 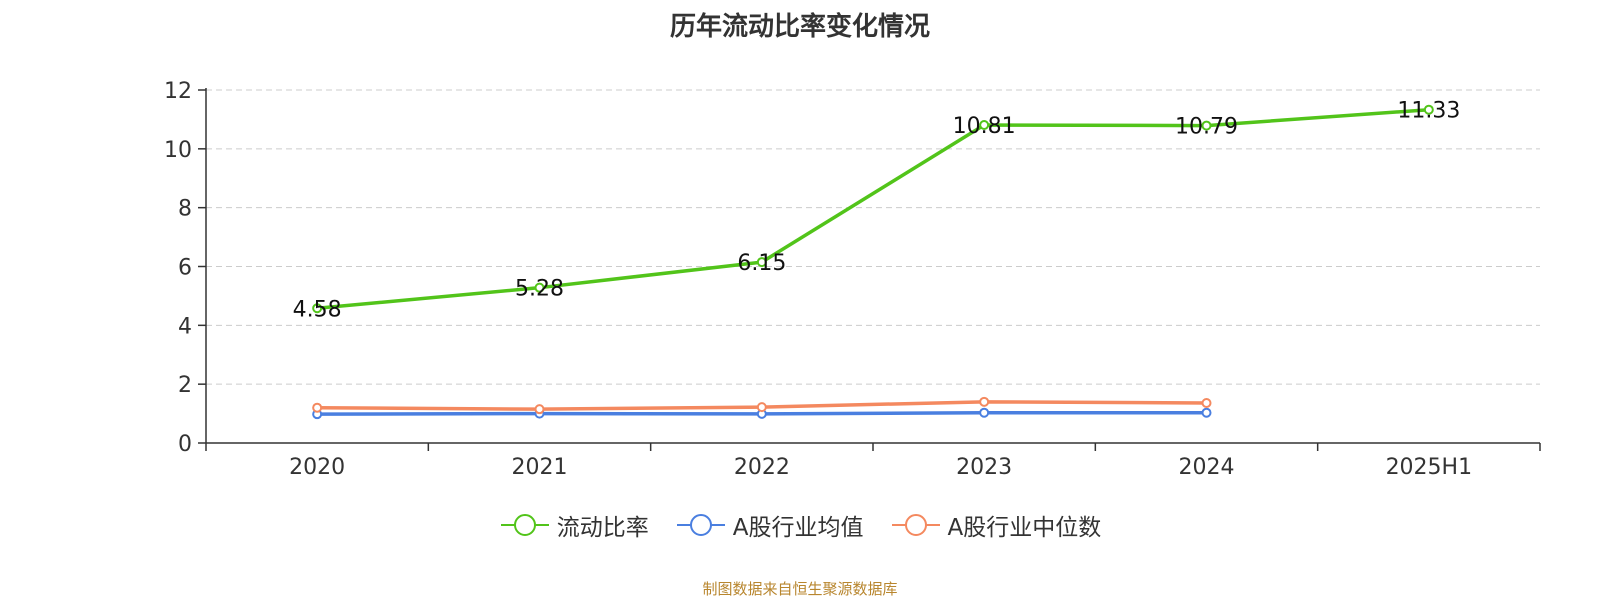 What do you see at coordinates (915, 525) in the screenshot?
I see `legend-industry-median-icon` at bounding box center [915, 525].